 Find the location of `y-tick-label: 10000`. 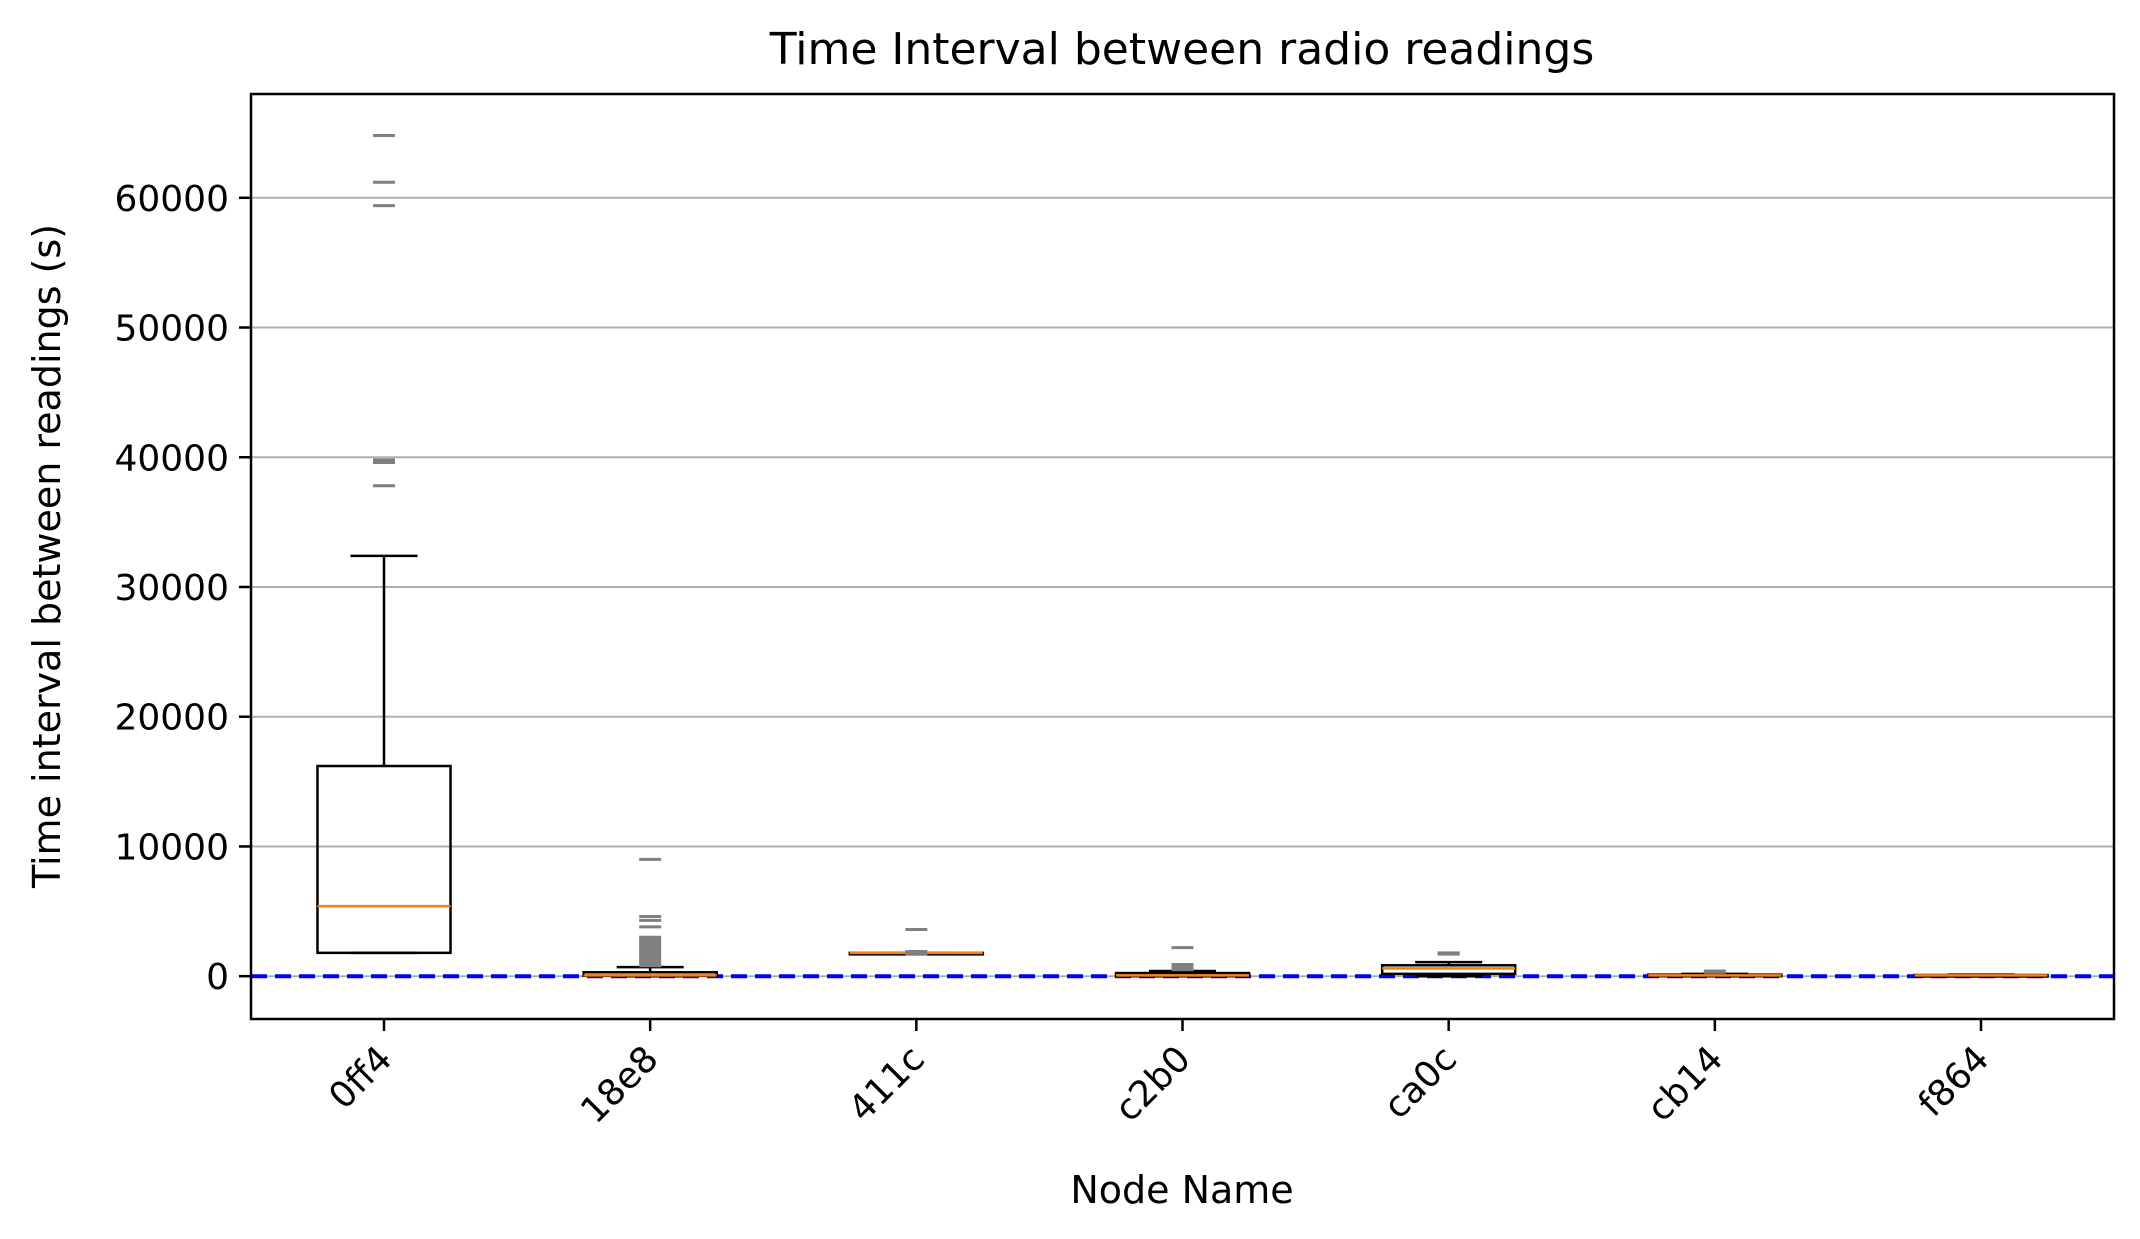

y-tick-label: 10000 is located at coordinates (171, 847).